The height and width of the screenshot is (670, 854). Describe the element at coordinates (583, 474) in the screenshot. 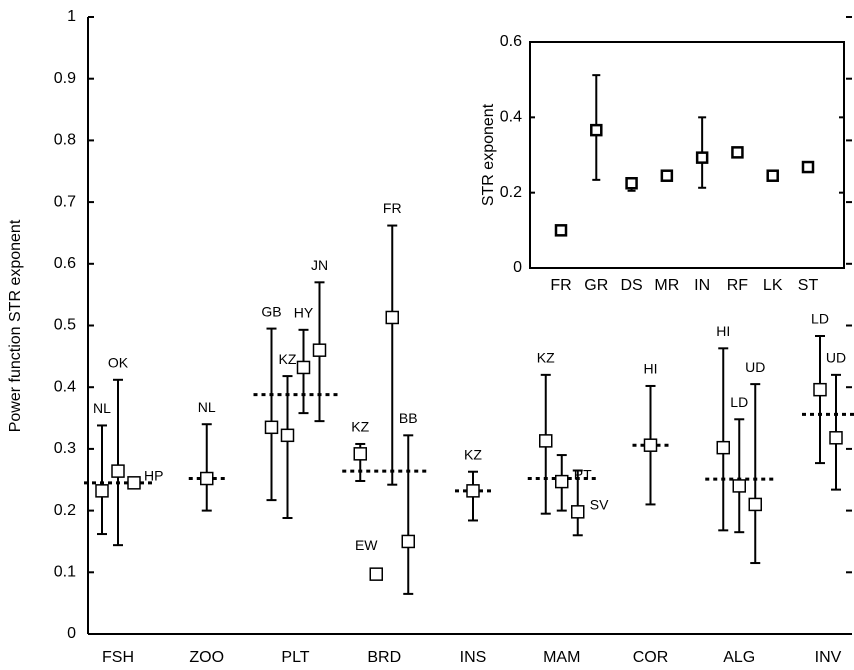

I see `point-label: PT` at that location.